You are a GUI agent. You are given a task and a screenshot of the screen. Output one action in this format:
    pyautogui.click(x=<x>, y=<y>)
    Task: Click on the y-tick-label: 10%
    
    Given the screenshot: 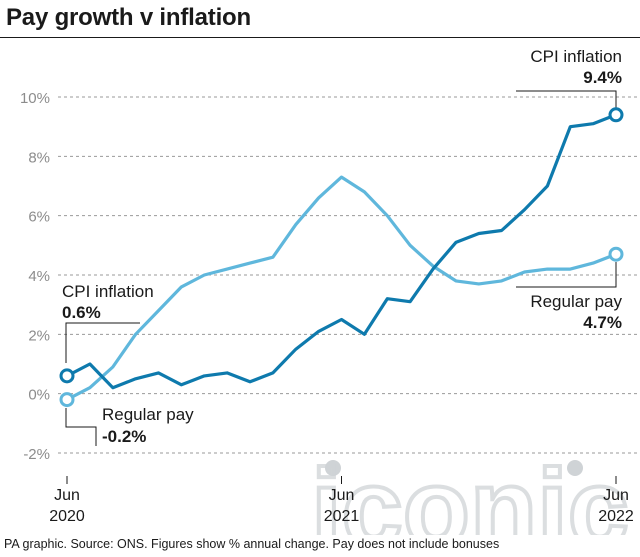 What is the action you would take?
    pyautogui.click(x=35, y=98)
    